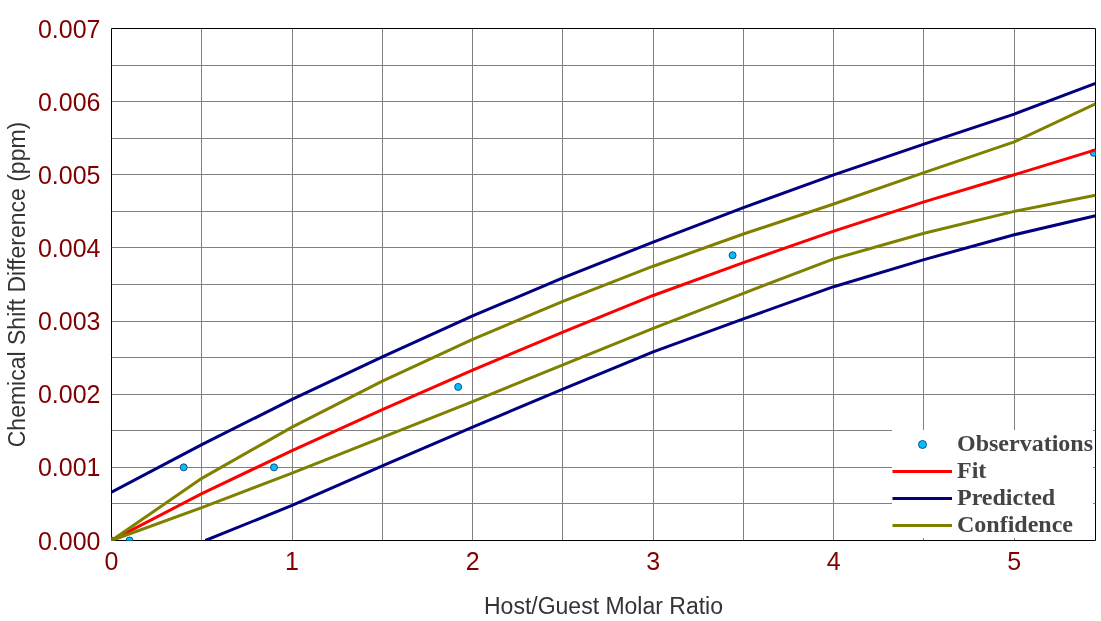 The height and width of the screenshot is (621, 1101). What do you see at coordinates (1024, 443) in the screenshot?
I see `legend-label: Observations` at bounding box center [1024, 443].